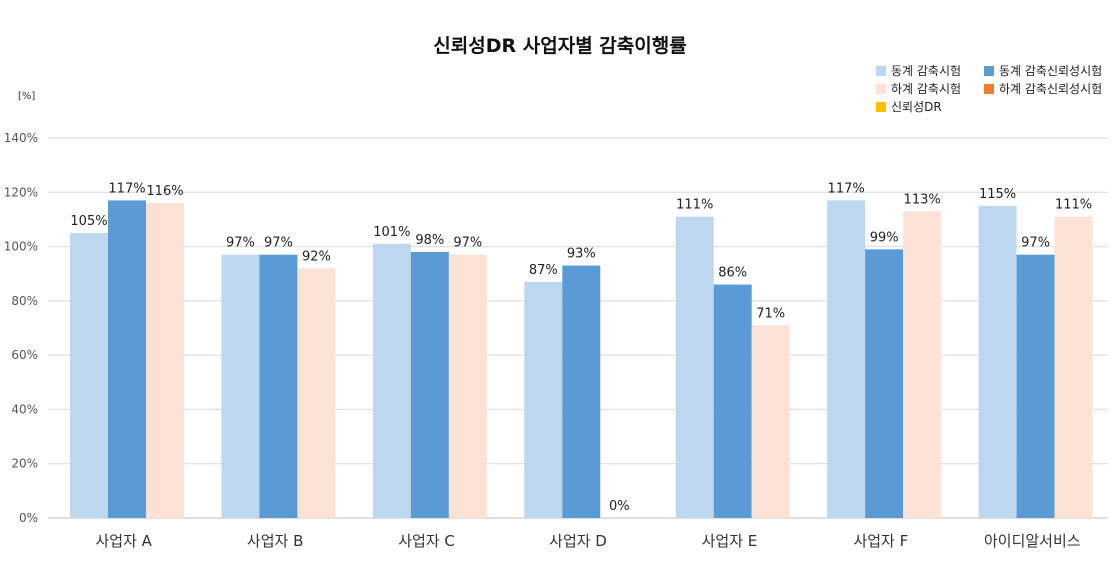 The height and width of the screenshot is (563, 1119). Describe the element at coordinates (275, 541) in the screenshot. I see `x-category-label: 사업자 B` at that location.